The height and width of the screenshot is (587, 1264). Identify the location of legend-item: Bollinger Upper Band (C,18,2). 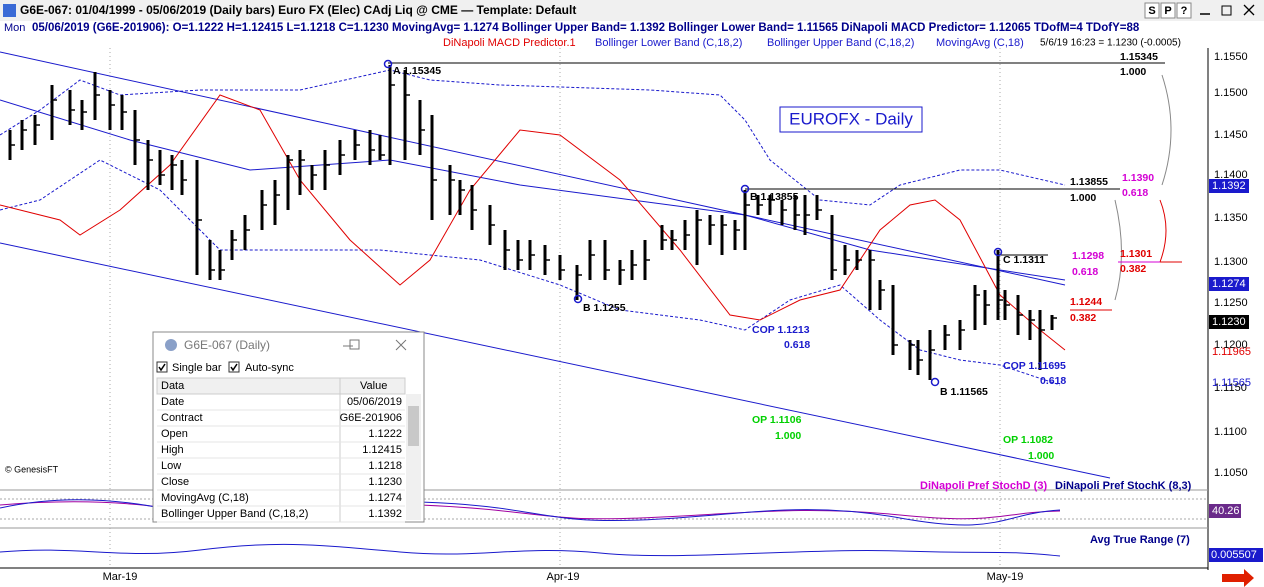
(840, 43).